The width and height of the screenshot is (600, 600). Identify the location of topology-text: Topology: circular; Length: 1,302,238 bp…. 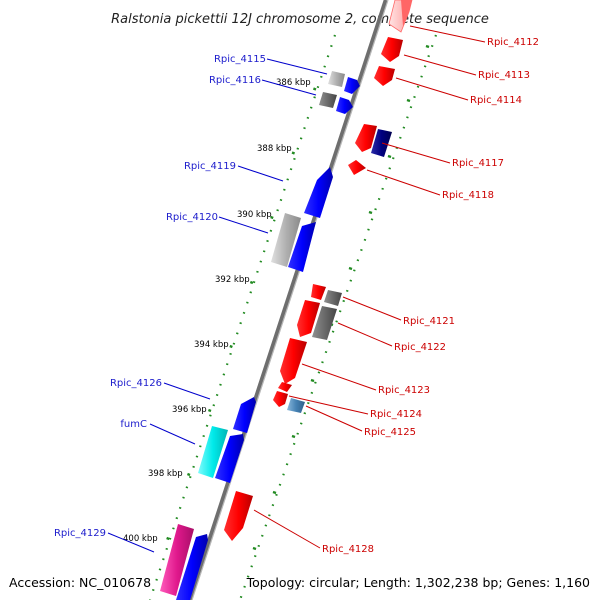
(418, 582).